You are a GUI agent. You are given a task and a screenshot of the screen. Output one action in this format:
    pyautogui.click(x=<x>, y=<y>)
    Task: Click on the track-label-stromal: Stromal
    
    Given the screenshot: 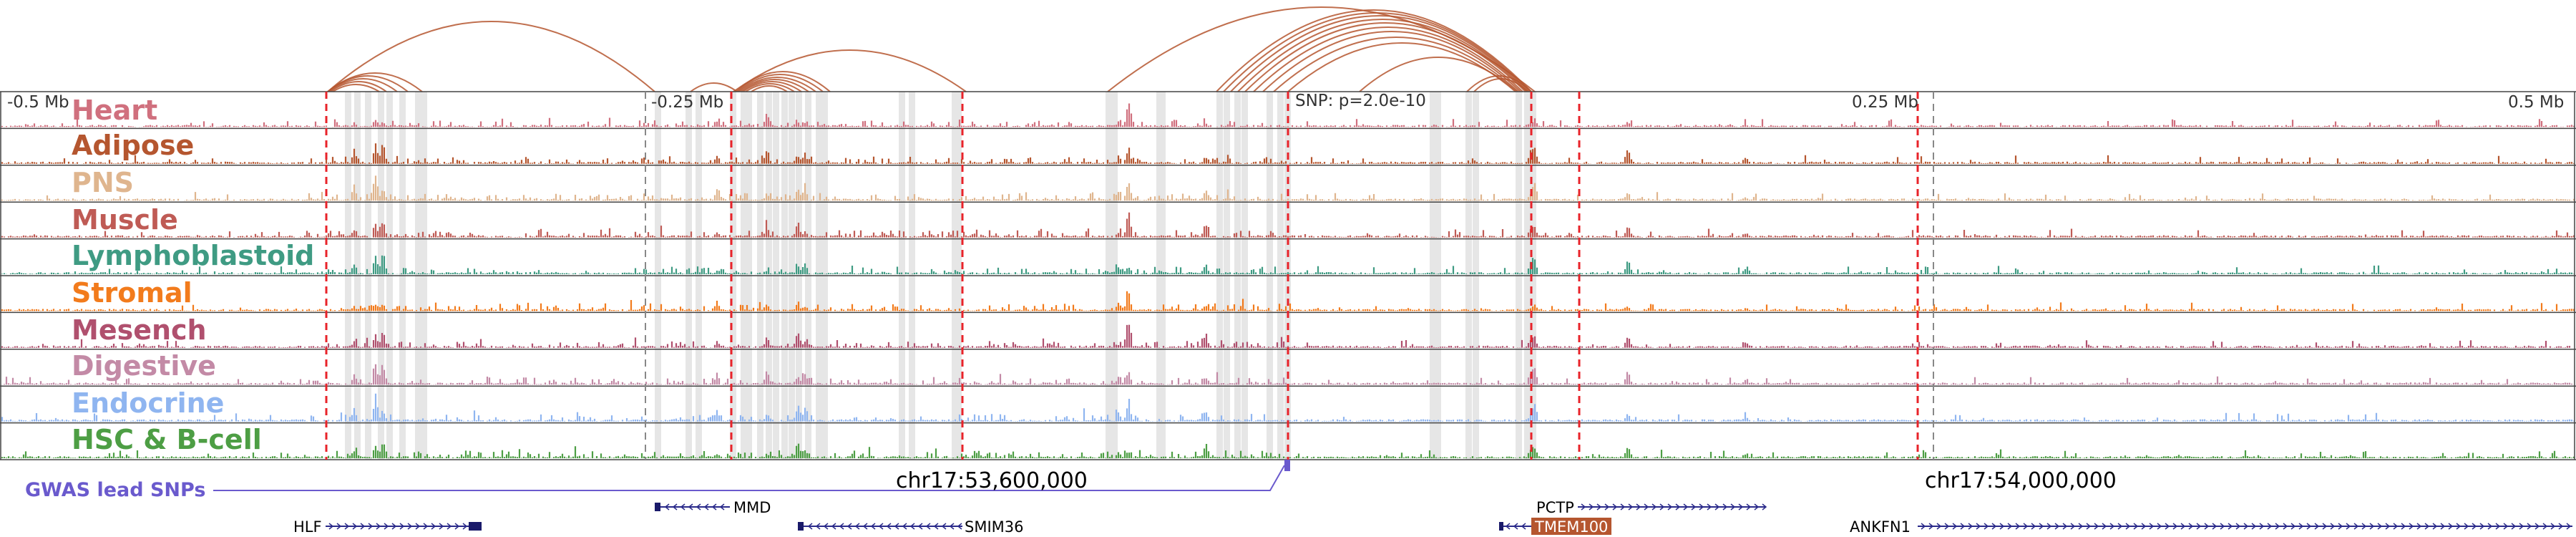 What is the action you would take?
    pyautogui.click(x=132, y=293)
    